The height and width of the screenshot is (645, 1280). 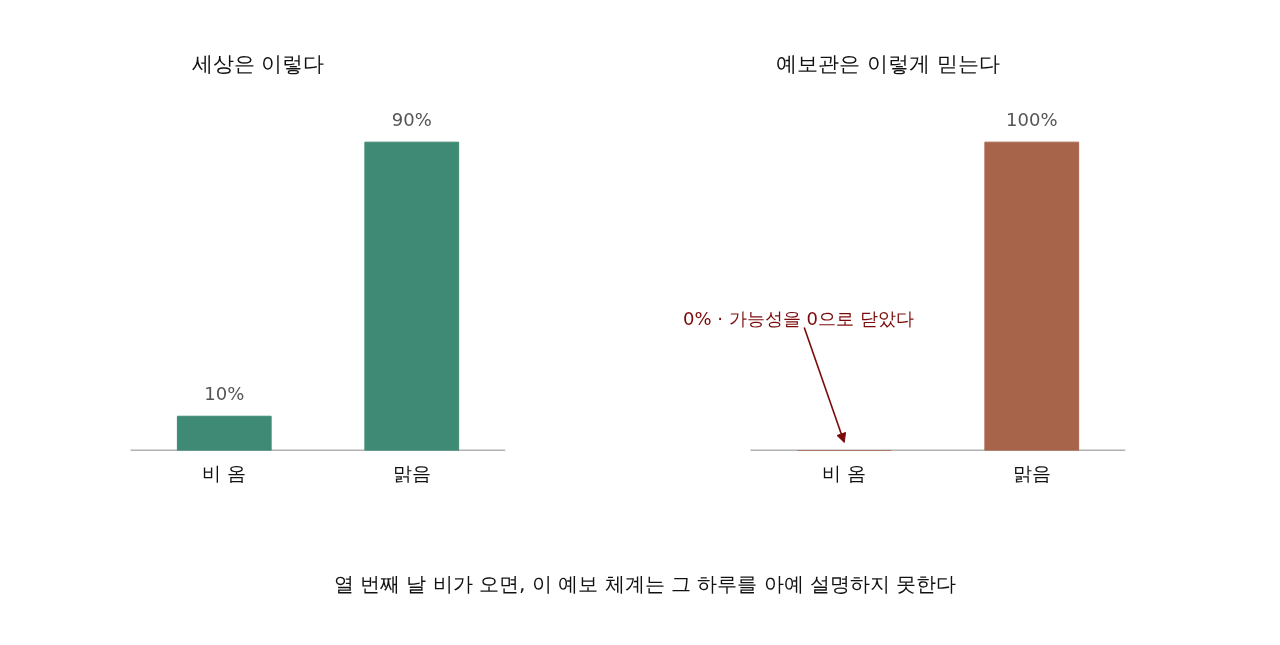 What do you see at coordinates (1032, 120) in the screenshot?
I see `data-label: 100%` at bounding box center [1032, 120].